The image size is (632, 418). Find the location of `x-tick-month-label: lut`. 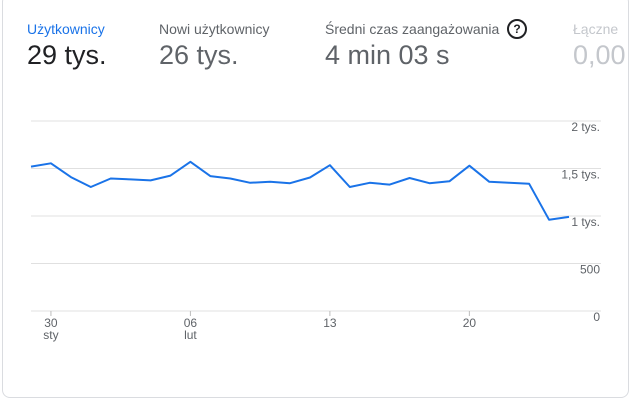

x-tick-month-label: lut is located at coordinates (190, 335).